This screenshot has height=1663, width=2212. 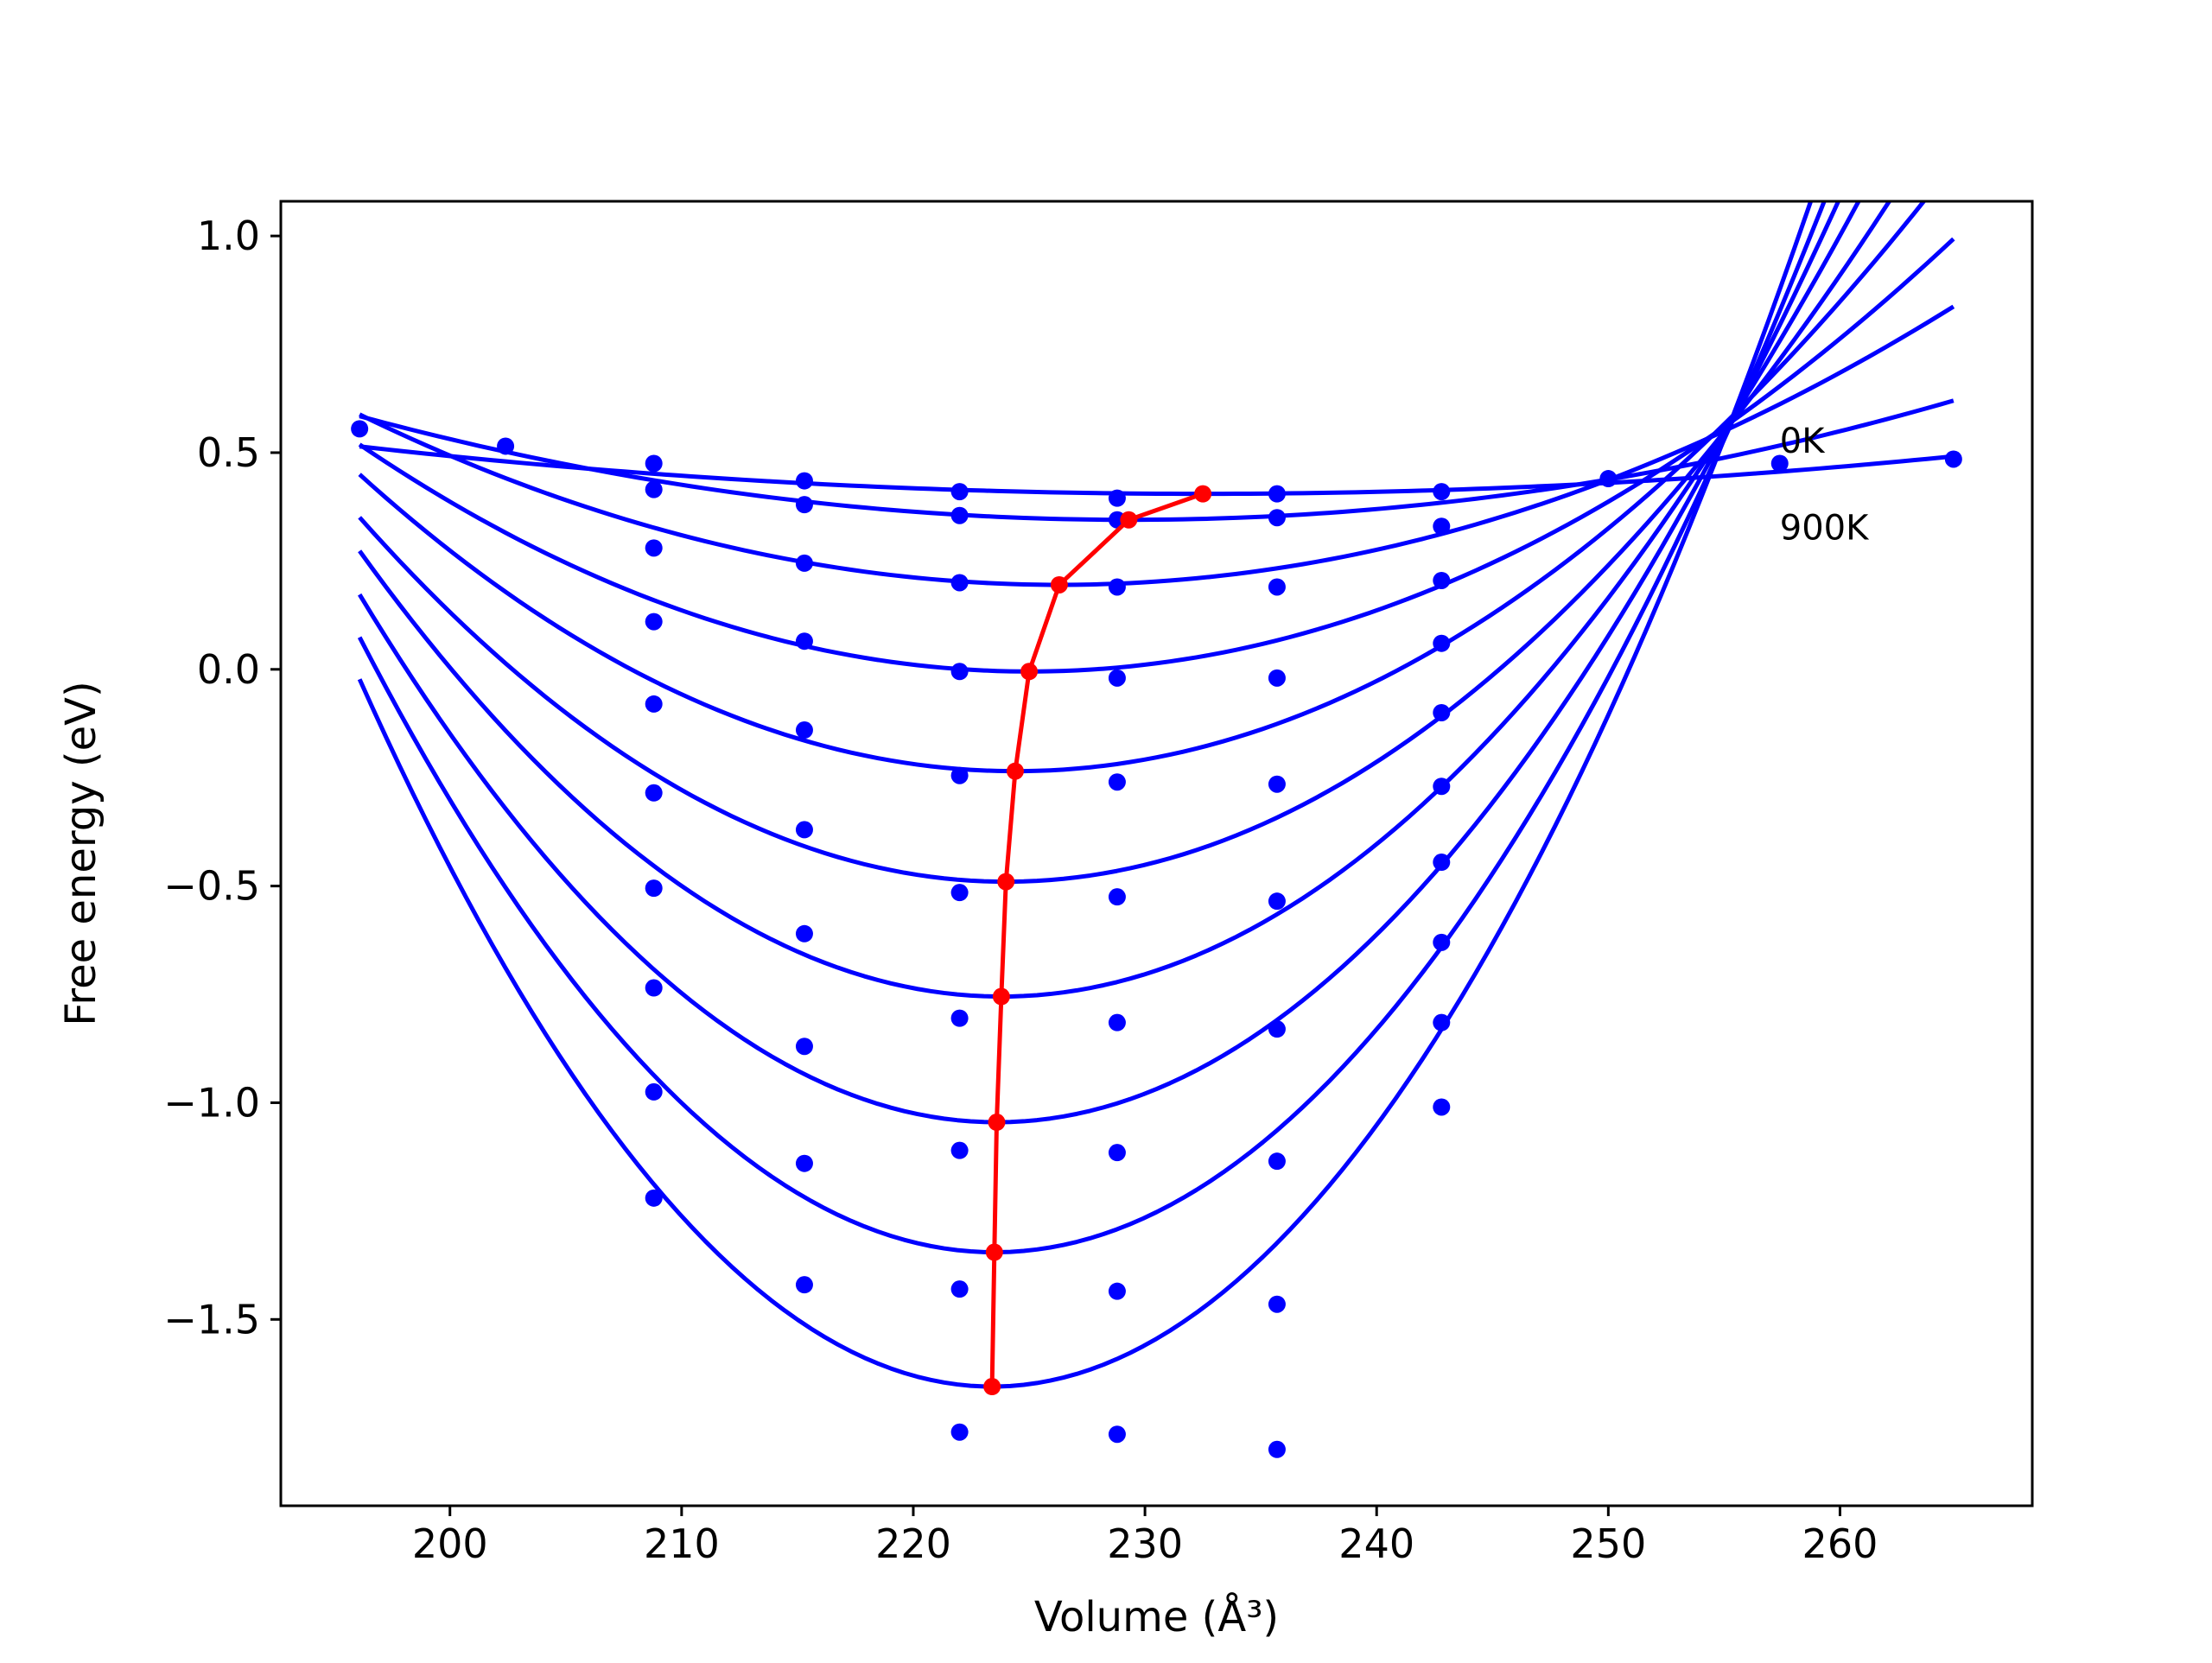 I want to click on y-tick-label: −1.0, so click(x=211, y=1102).